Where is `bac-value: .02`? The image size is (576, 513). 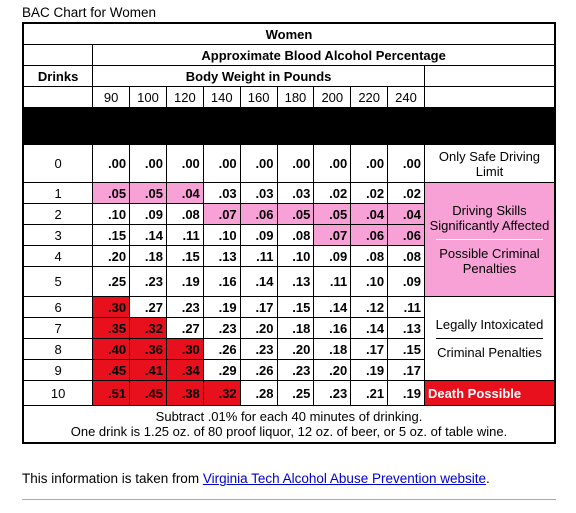 bac-value: .02 is located at coordinates (406, 193).